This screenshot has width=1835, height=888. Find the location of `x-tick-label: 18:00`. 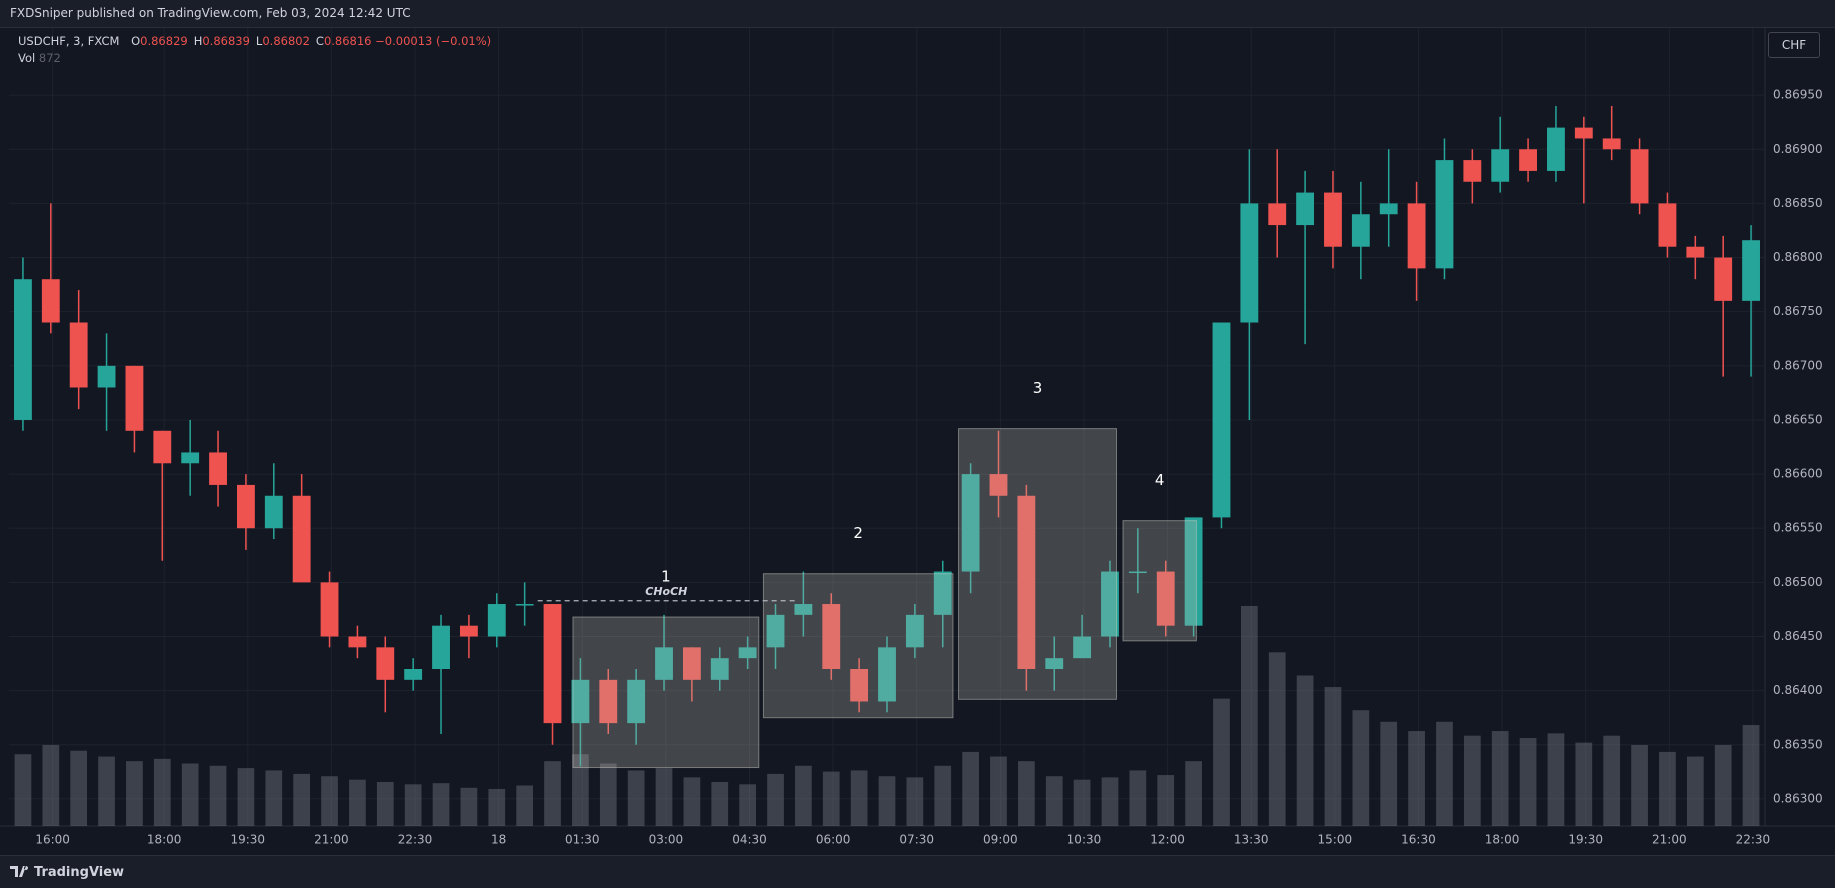

x-tick-label: 18:00 is located at coordinates (164, 840).